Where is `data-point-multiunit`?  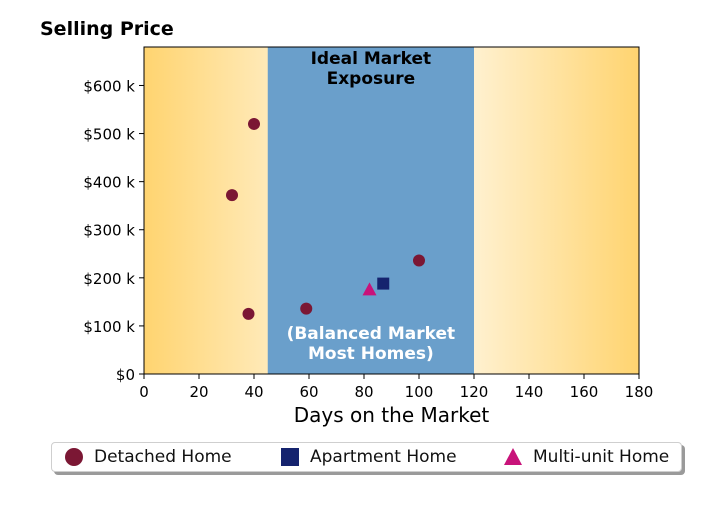
data-point-multiunit is located at coordinates (369, 289).